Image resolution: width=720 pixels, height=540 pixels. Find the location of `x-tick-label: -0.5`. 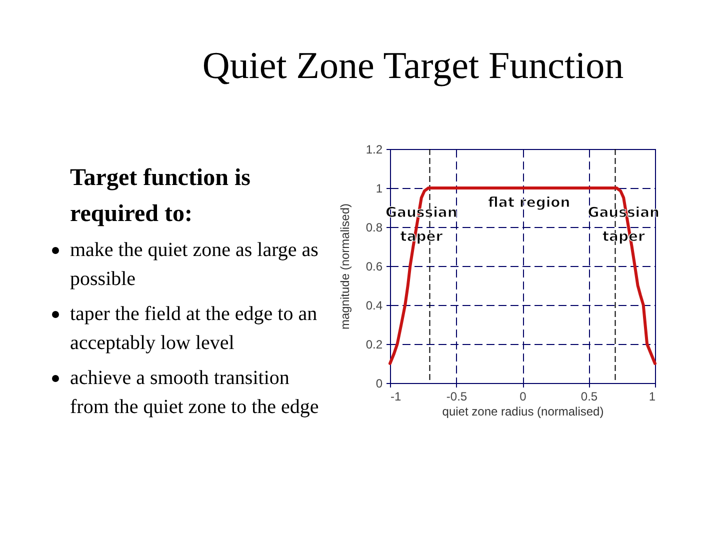

x-tick-label: -0.5 is located at coordinates (457, 397).